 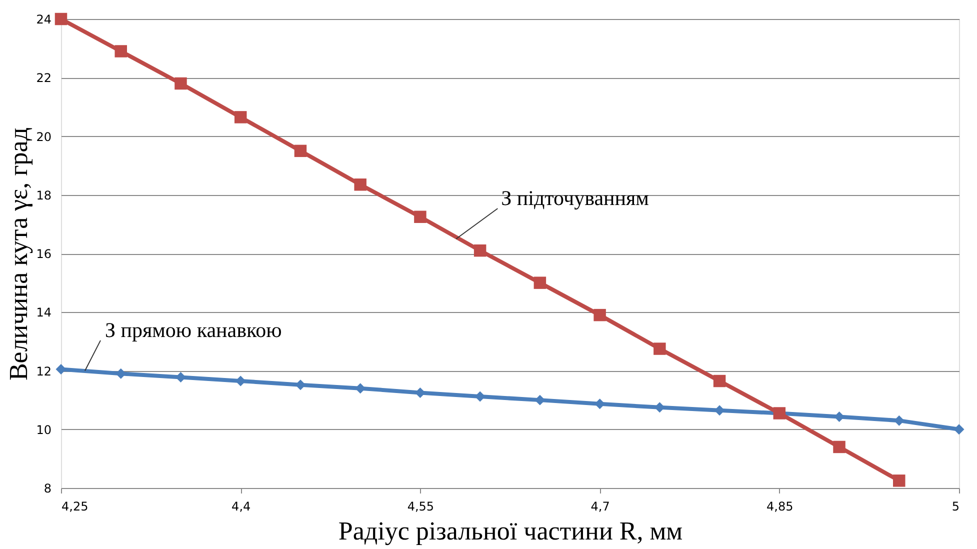 I want to click on x-tick-label: 4,25, so click(x=75, y=507).